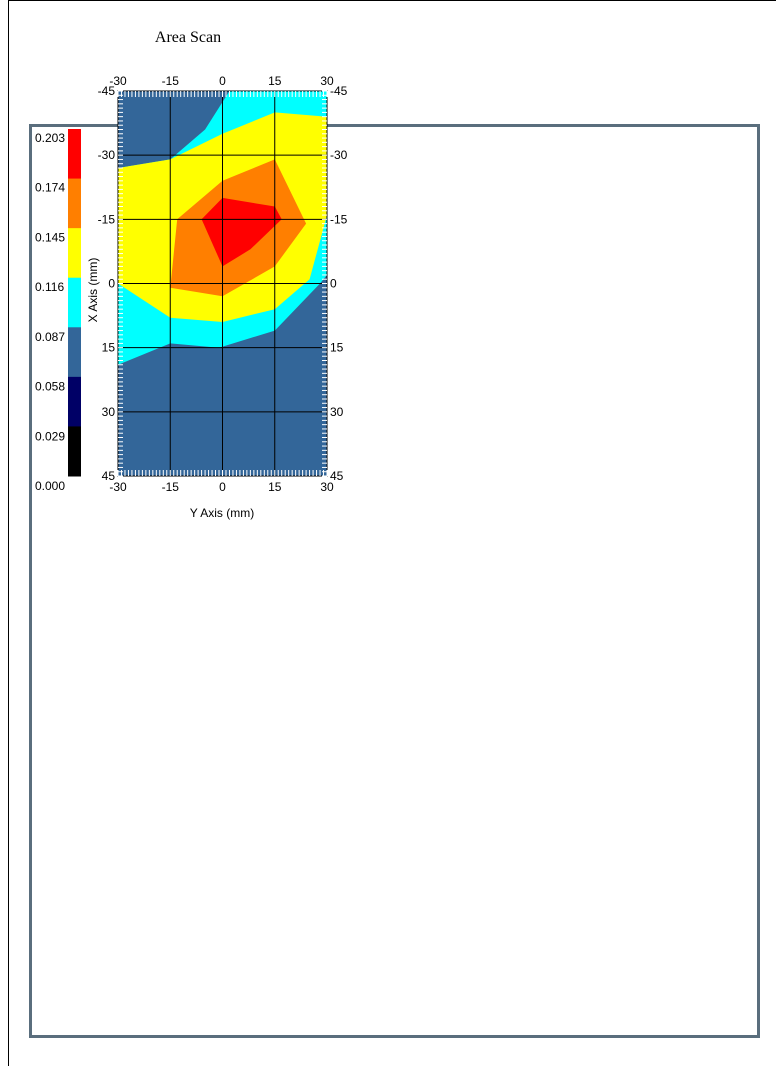 The height and width of the screenshot is (1066, 776). Describe the element at coordinates (222, 513) in the screenshot. I see `x-axis-label: Y Axis (mm)` at that location.